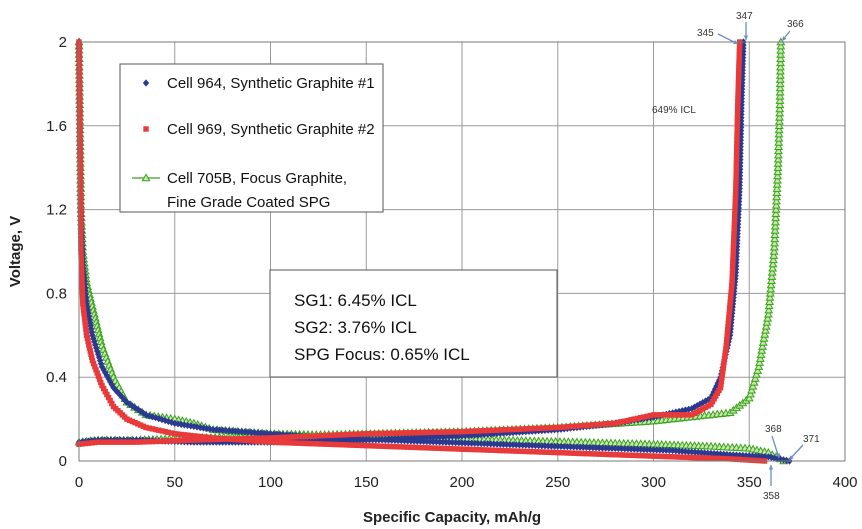 The image size is (862, 529). I want to click on legend-label: Cell 969, Synthetic Graphite #2, so click(271, 129).